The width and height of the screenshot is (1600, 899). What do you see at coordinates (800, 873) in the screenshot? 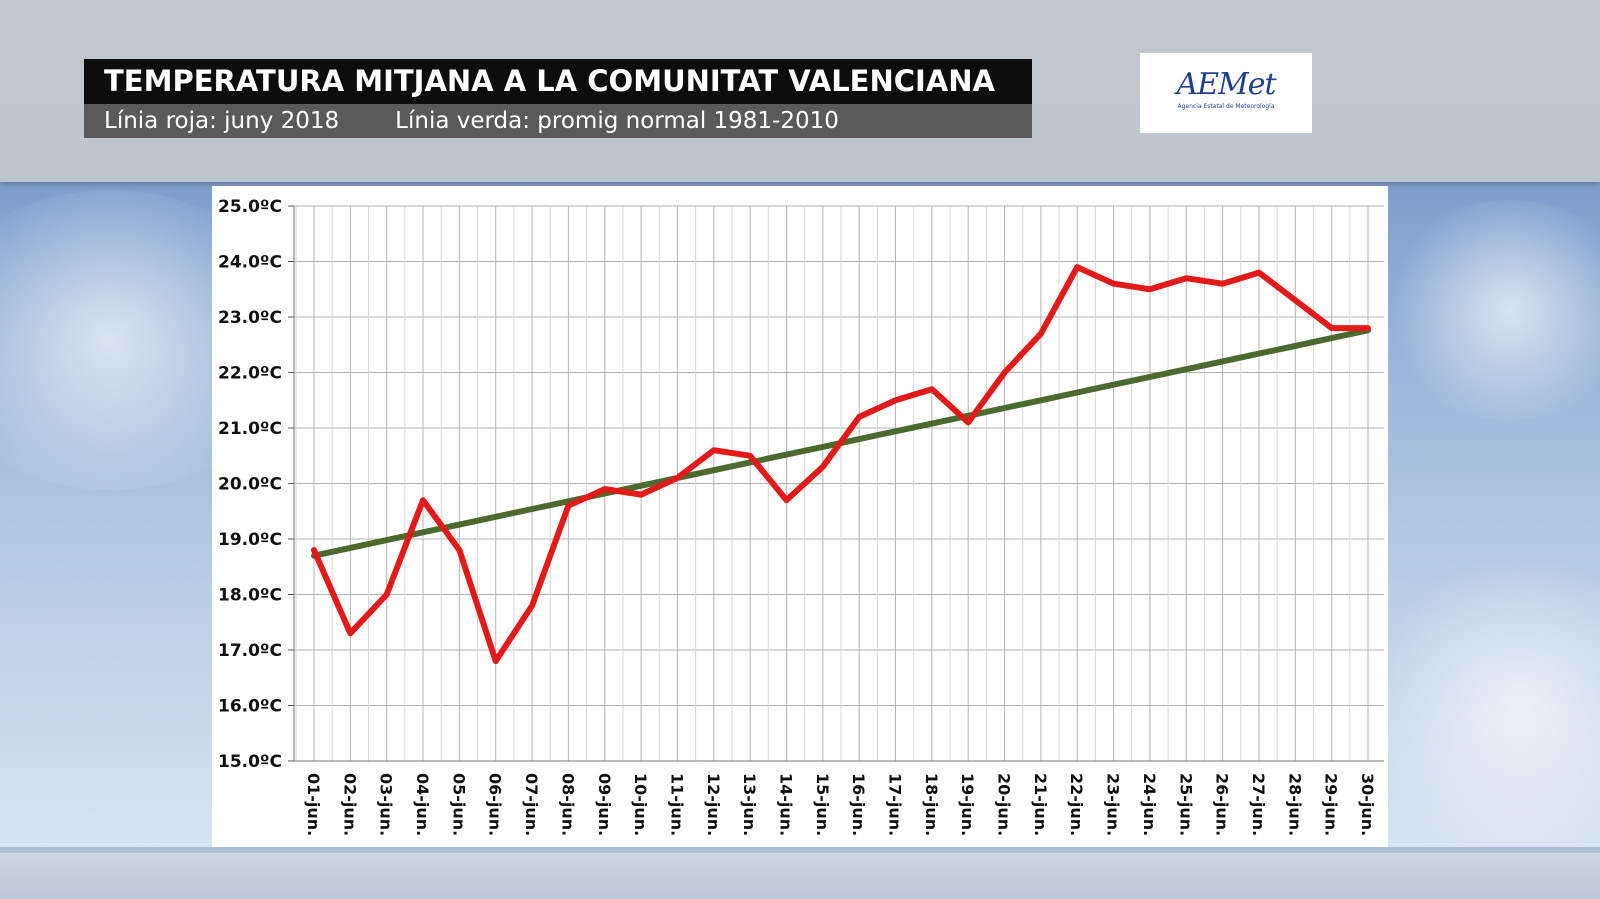
I see `footer-band` at bounding box center [800, 873].